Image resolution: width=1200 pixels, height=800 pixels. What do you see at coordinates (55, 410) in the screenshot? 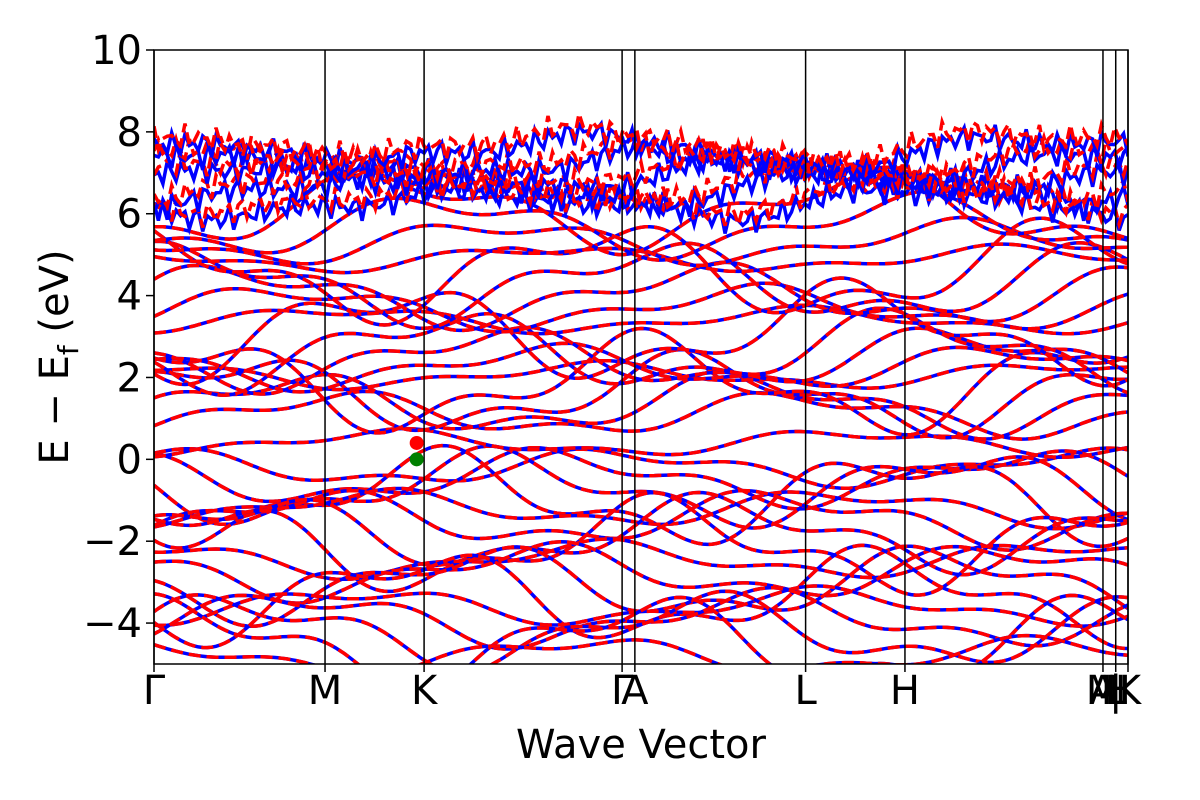
I see `y-axis-label-main: E − E` at bounding box center [55, 410].